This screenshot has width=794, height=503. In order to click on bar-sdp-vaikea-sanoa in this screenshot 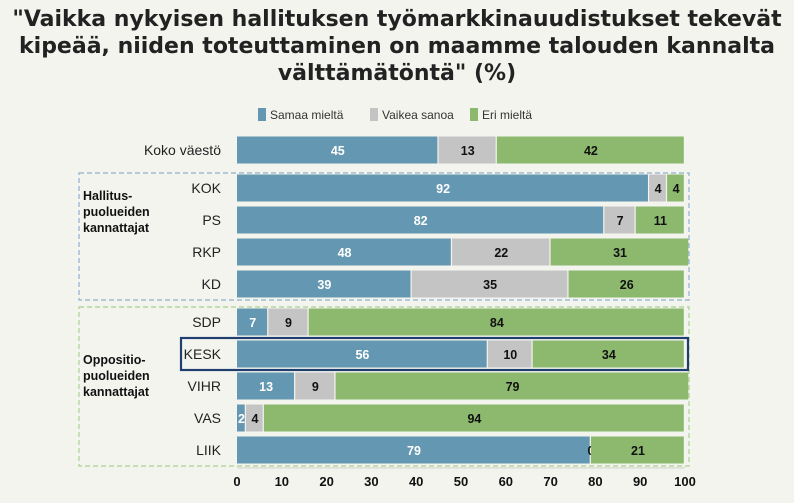, I will do `click(288, 322)`.